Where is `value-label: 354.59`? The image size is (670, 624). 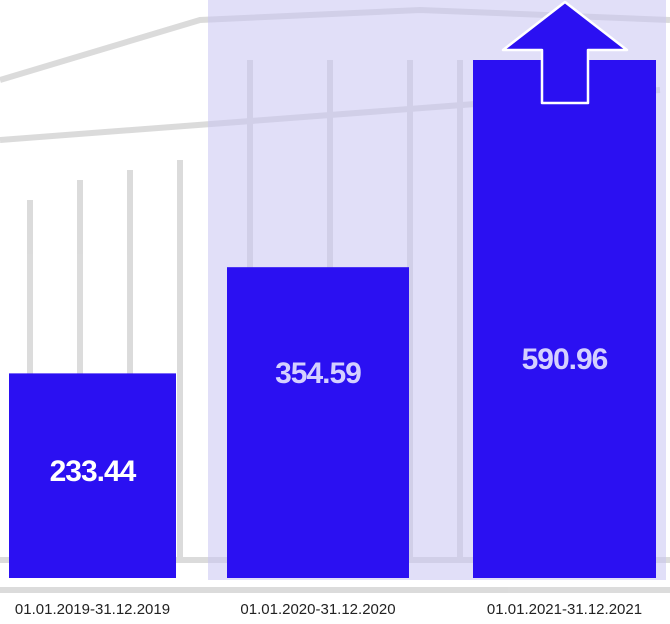
value-label: 354.59 is located at coordinates (318, 373).